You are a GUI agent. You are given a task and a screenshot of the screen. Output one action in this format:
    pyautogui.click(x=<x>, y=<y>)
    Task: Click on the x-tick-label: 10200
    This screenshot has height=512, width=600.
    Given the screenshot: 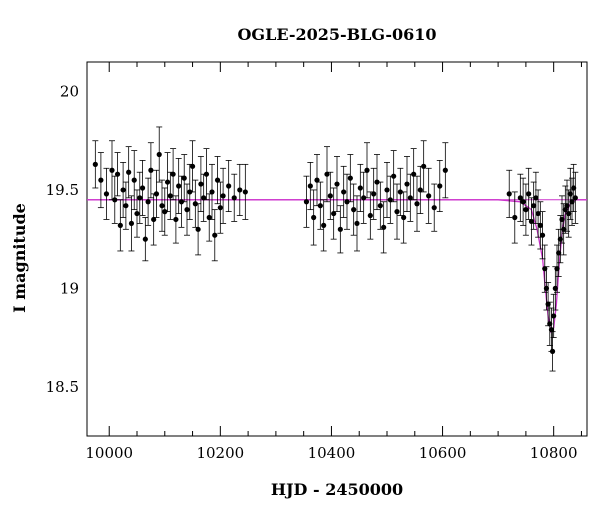 What is the action you would take?
    pyautogui.click(x=220, y=453)
    